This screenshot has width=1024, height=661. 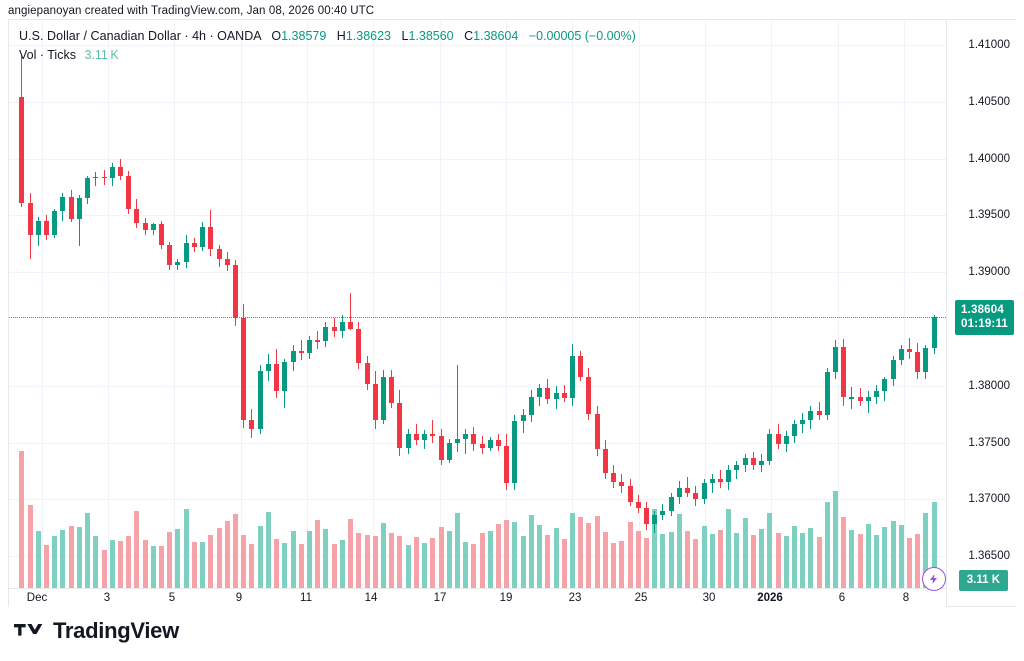 I want to click on price-axis-label: 1.37500, so click(x=989, y=442).